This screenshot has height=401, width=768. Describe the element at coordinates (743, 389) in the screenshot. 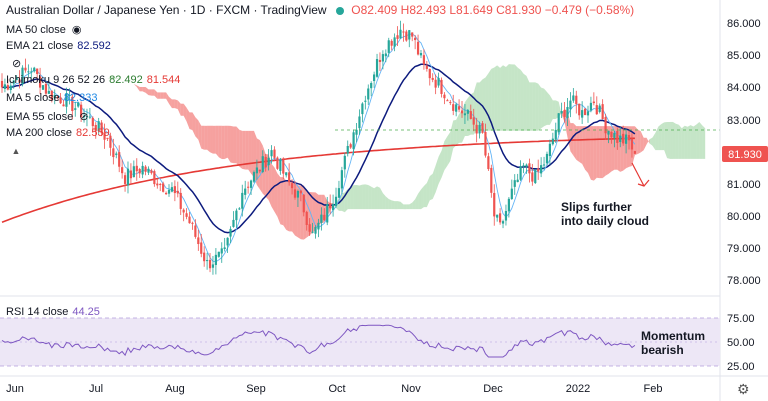

I see `settings-gear-icon: ⚙` at that location.